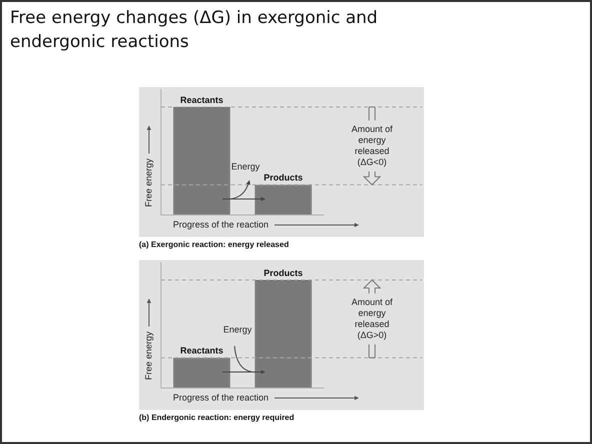  What do you see at coordinates (194, 30) in the screenshot?
I see `chart-title: Free energy changes (ΔG) in exergonic and endergonic reactions` at bounding box center [194, 30].